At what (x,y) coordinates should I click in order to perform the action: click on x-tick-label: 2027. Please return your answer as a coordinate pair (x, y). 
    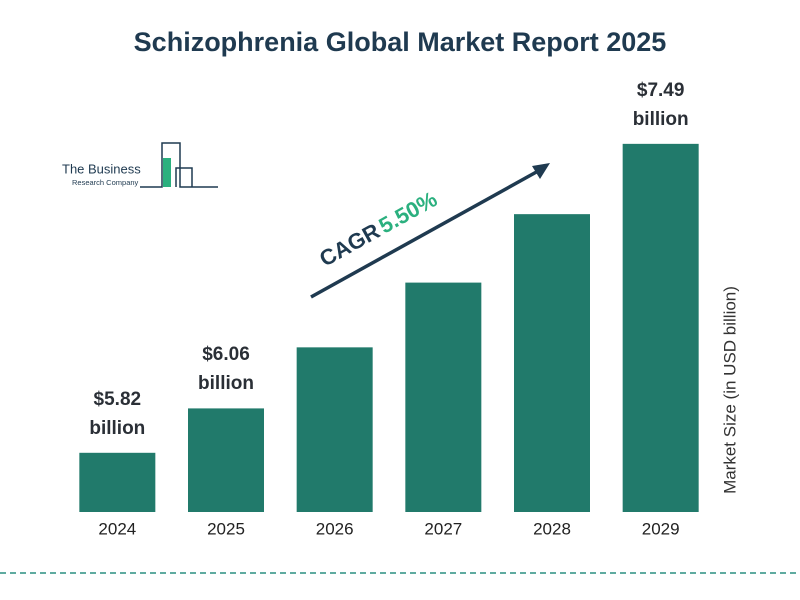
    Looking at the image, I should click on (443, 528).